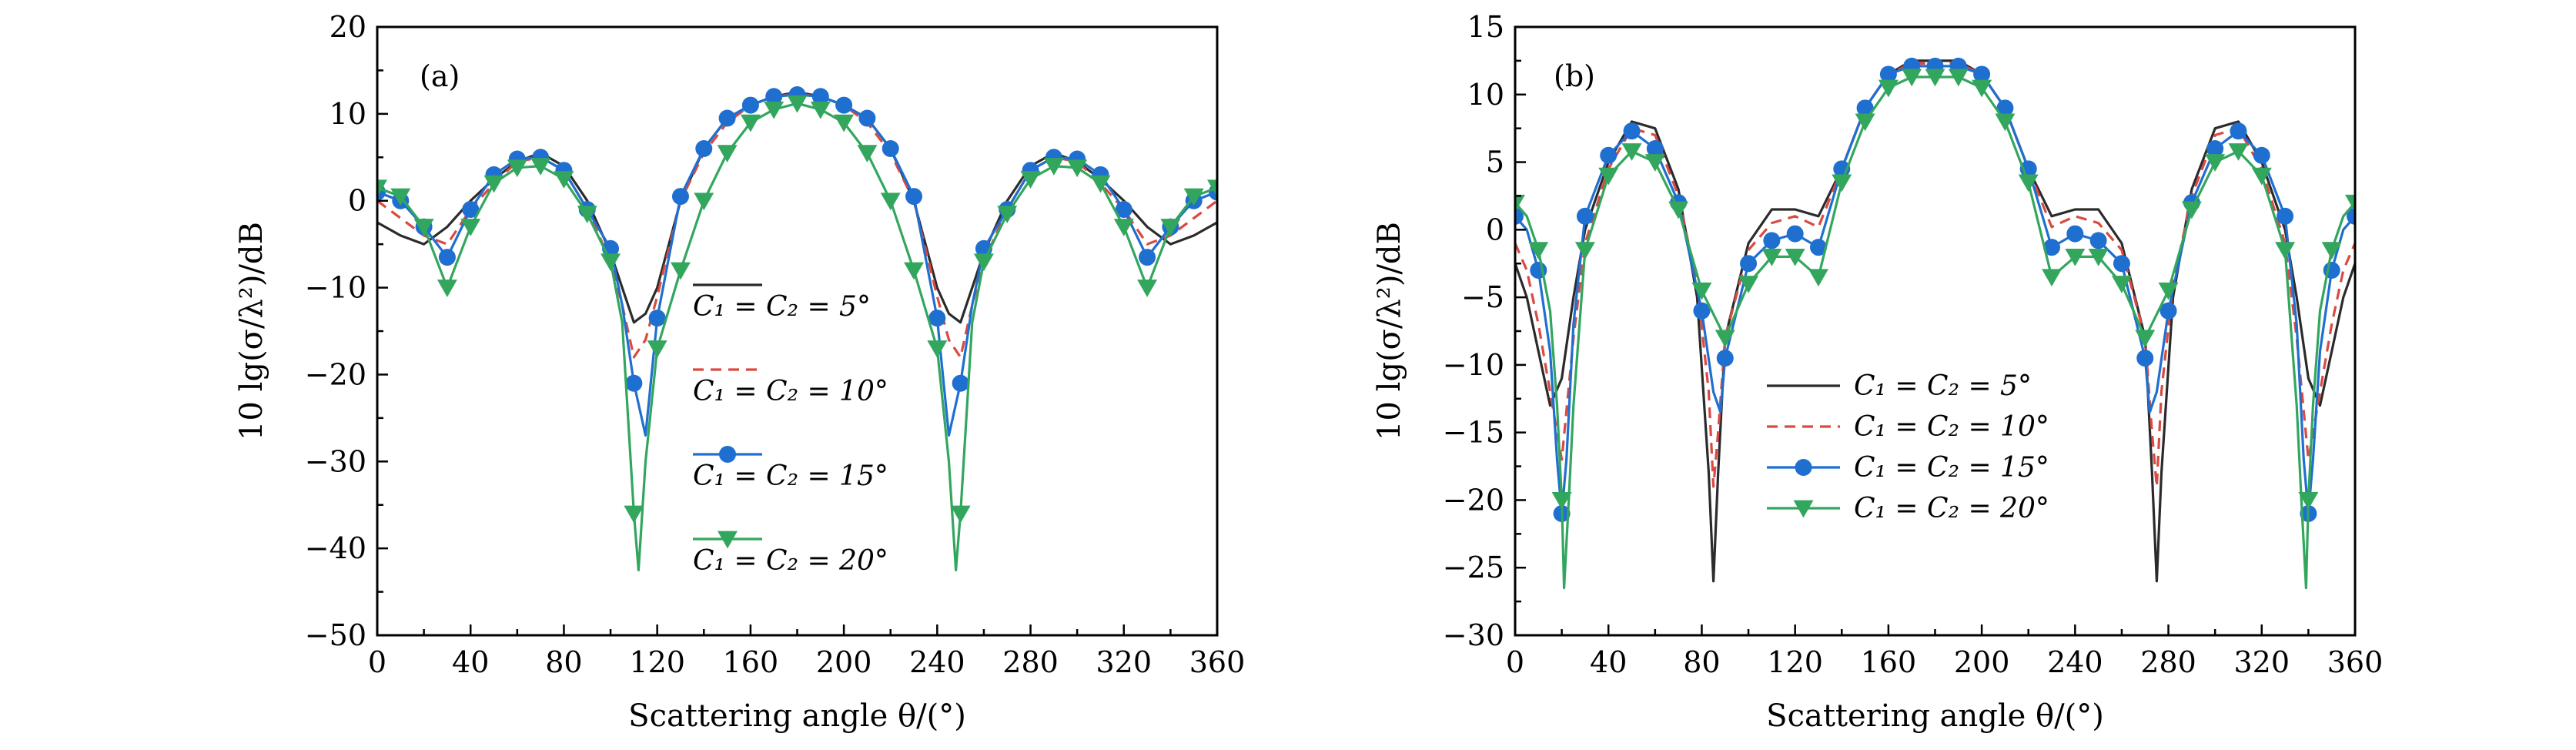  Describe the element at coordinates (1952, 468) in the screenshot. I see `legend-label: C₁ = C₂ = 15°` at that location.